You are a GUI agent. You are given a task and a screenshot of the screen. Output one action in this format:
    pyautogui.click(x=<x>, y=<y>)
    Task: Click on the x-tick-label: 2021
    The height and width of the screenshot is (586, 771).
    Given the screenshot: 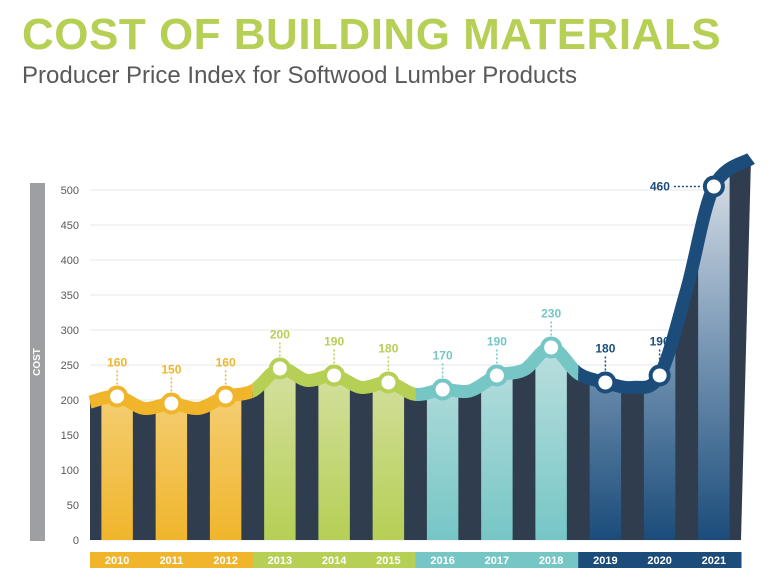 What is the action you would take?
    pyautogui.click(x=714, y=561)
    